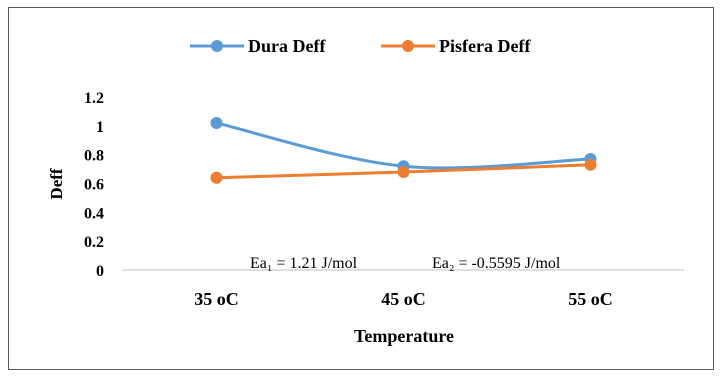 The image size is (722, 377). What do you see at coordinates (404, 336) in the screenshot?
I see `x-axis-title: Temperature` at bounding box center [404, 336].